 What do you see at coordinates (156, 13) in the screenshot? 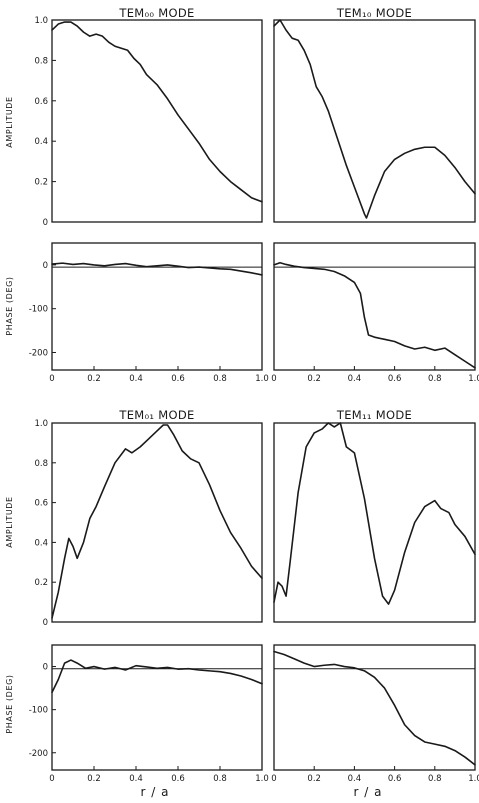
I see `mode-title: TEM₀₀ MODE` at bounding box center [156, 13].